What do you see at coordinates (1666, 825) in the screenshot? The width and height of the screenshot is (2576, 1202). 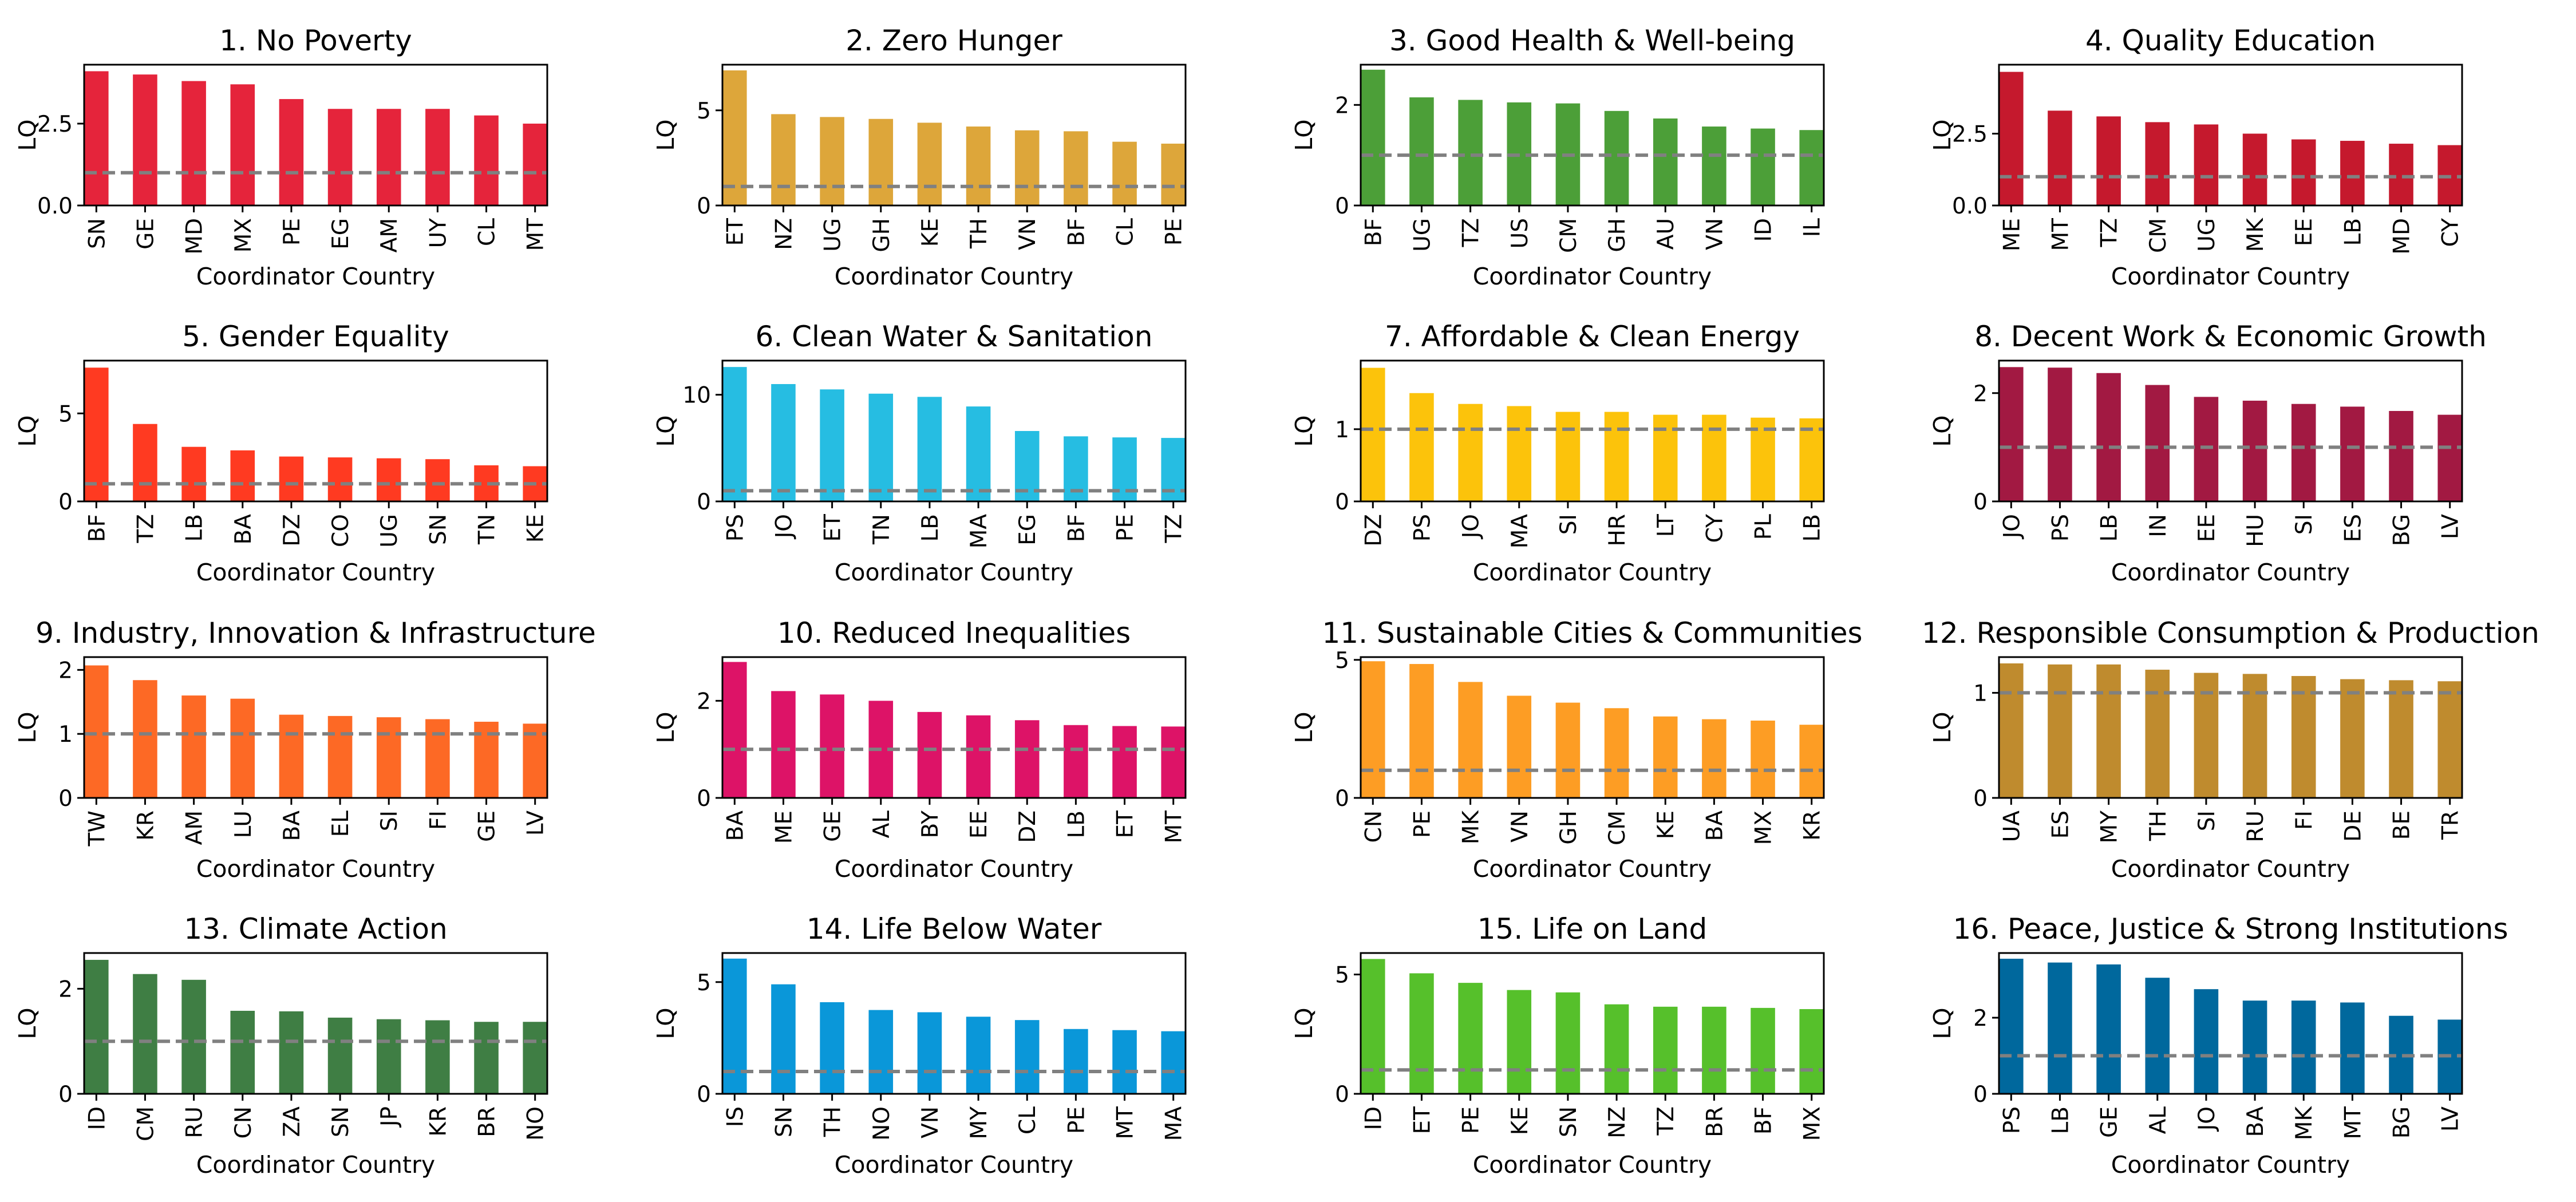 I see `x-tick-label: KE` at bounding box center [1666, 825].